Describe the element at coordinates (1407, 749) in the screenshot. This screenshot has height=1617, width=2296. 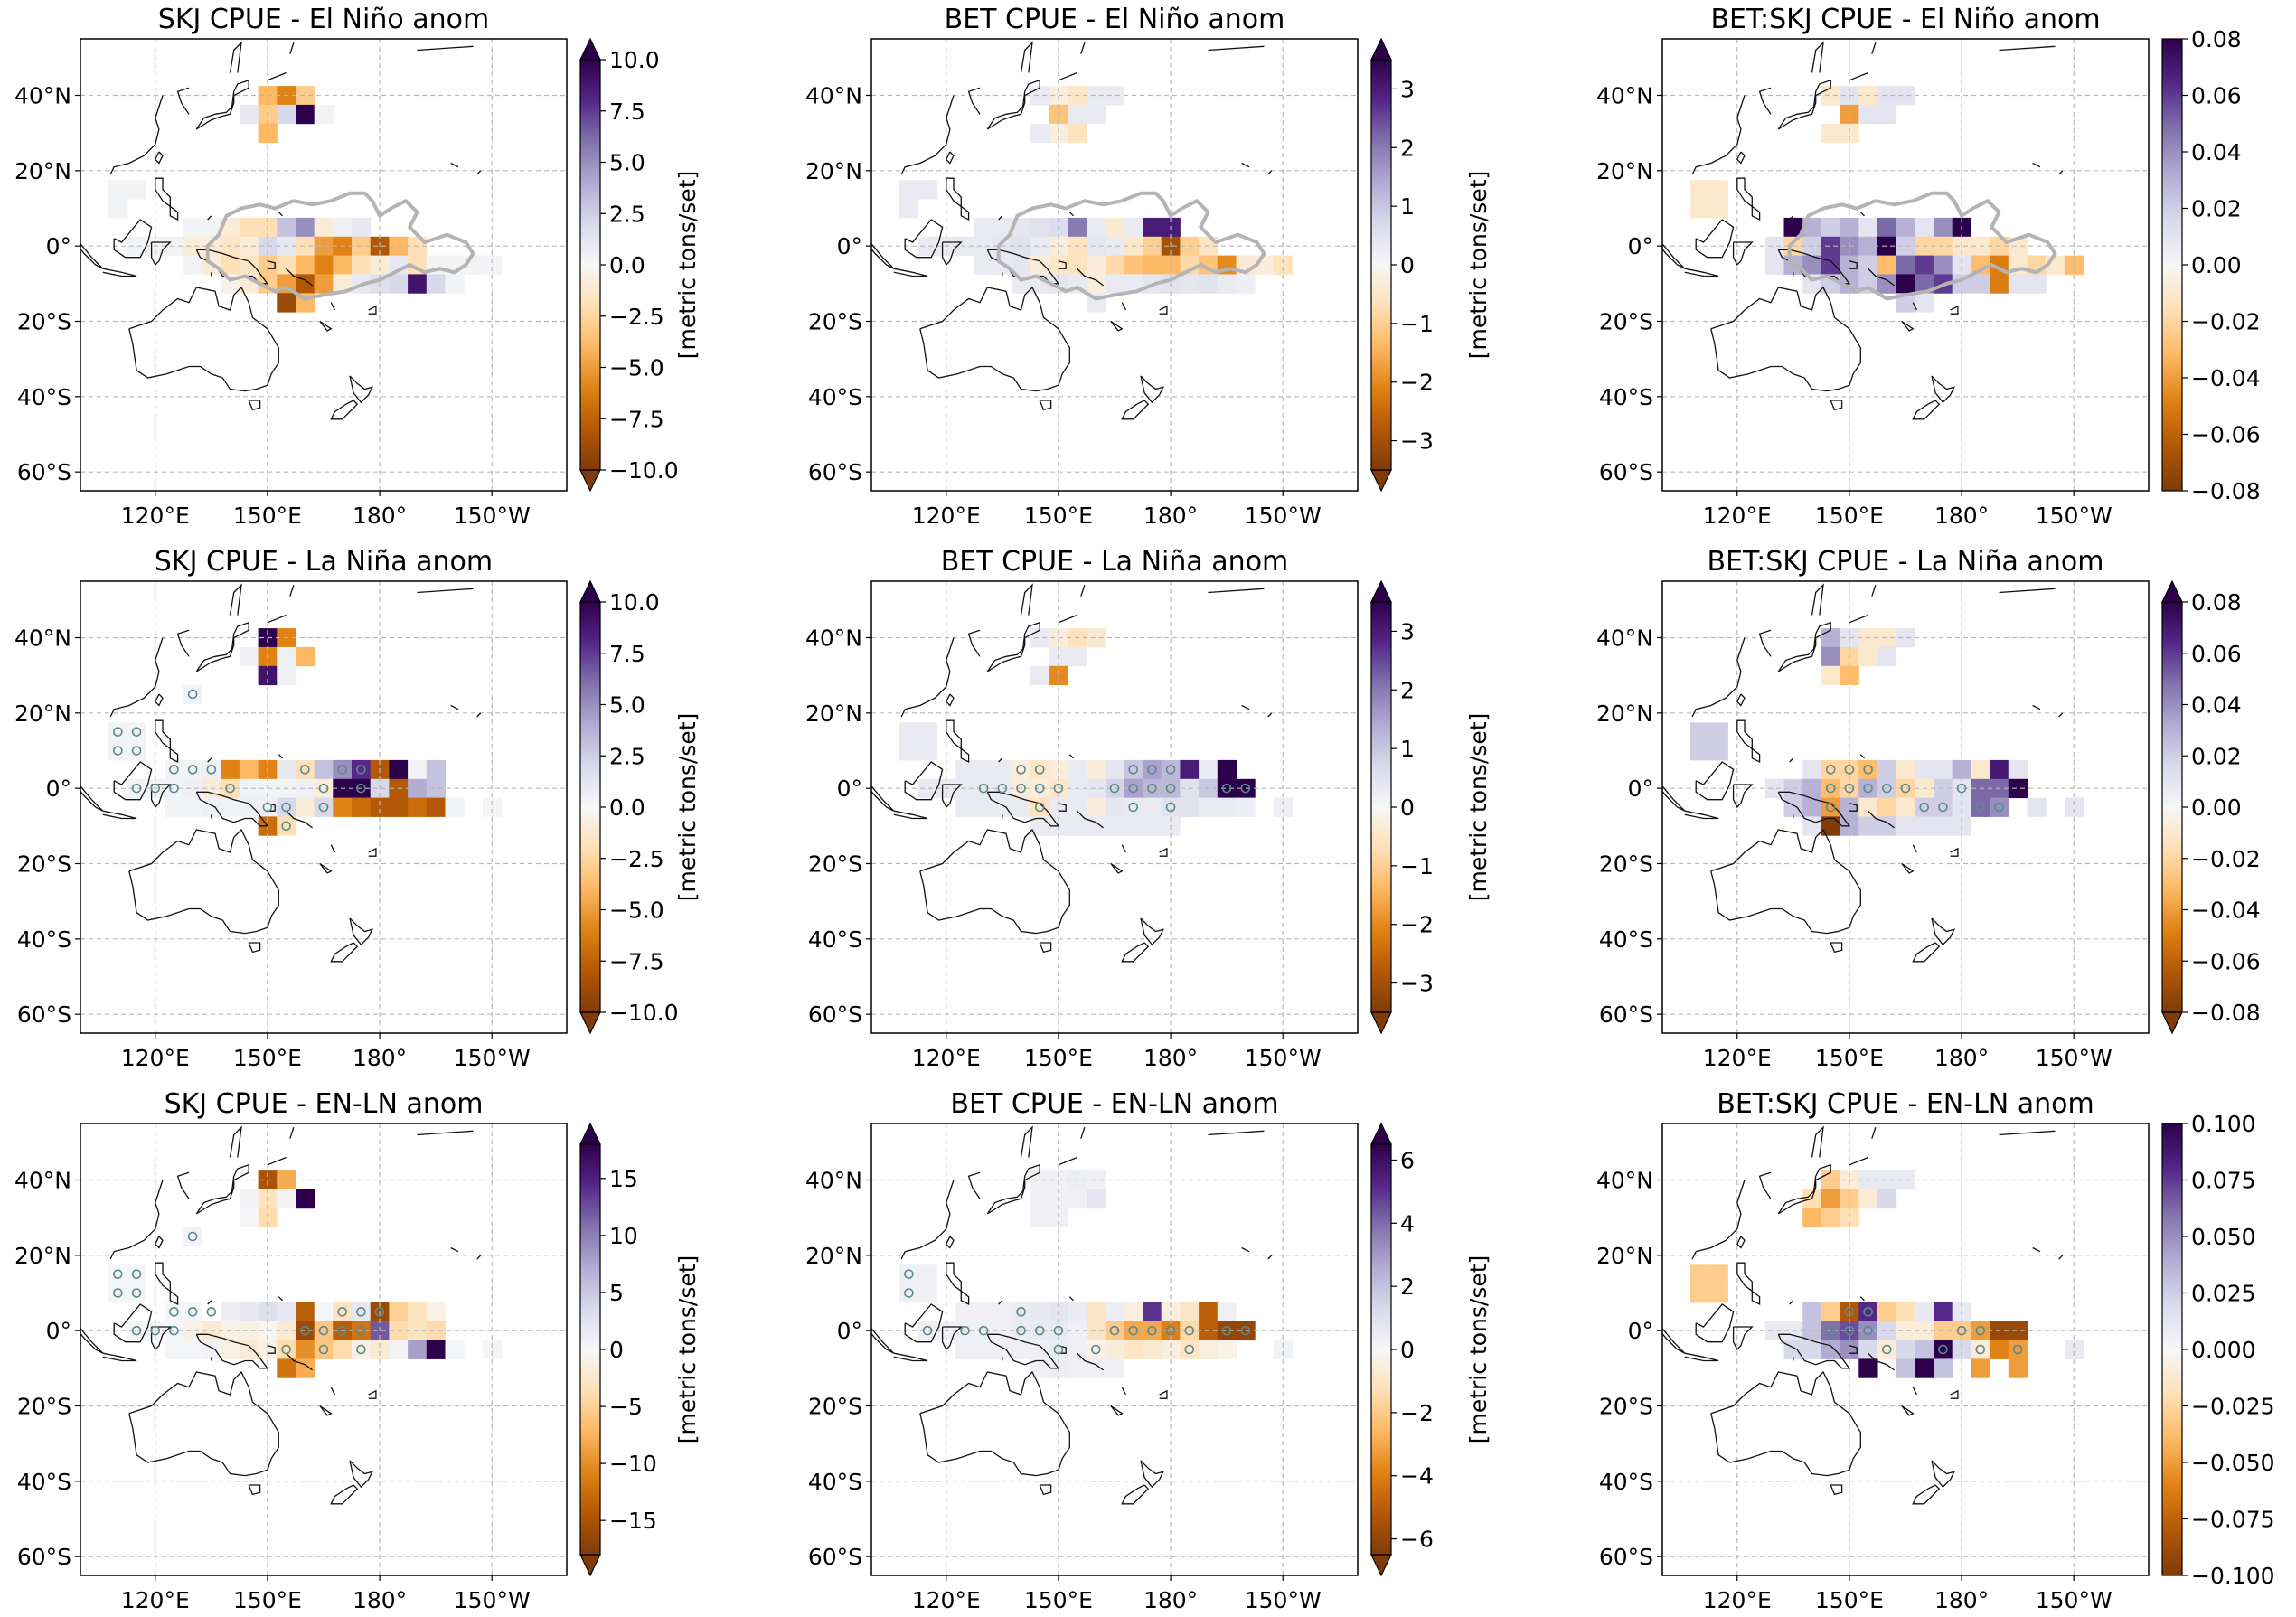
I see `colorbar-tick-label: 1` at that location.